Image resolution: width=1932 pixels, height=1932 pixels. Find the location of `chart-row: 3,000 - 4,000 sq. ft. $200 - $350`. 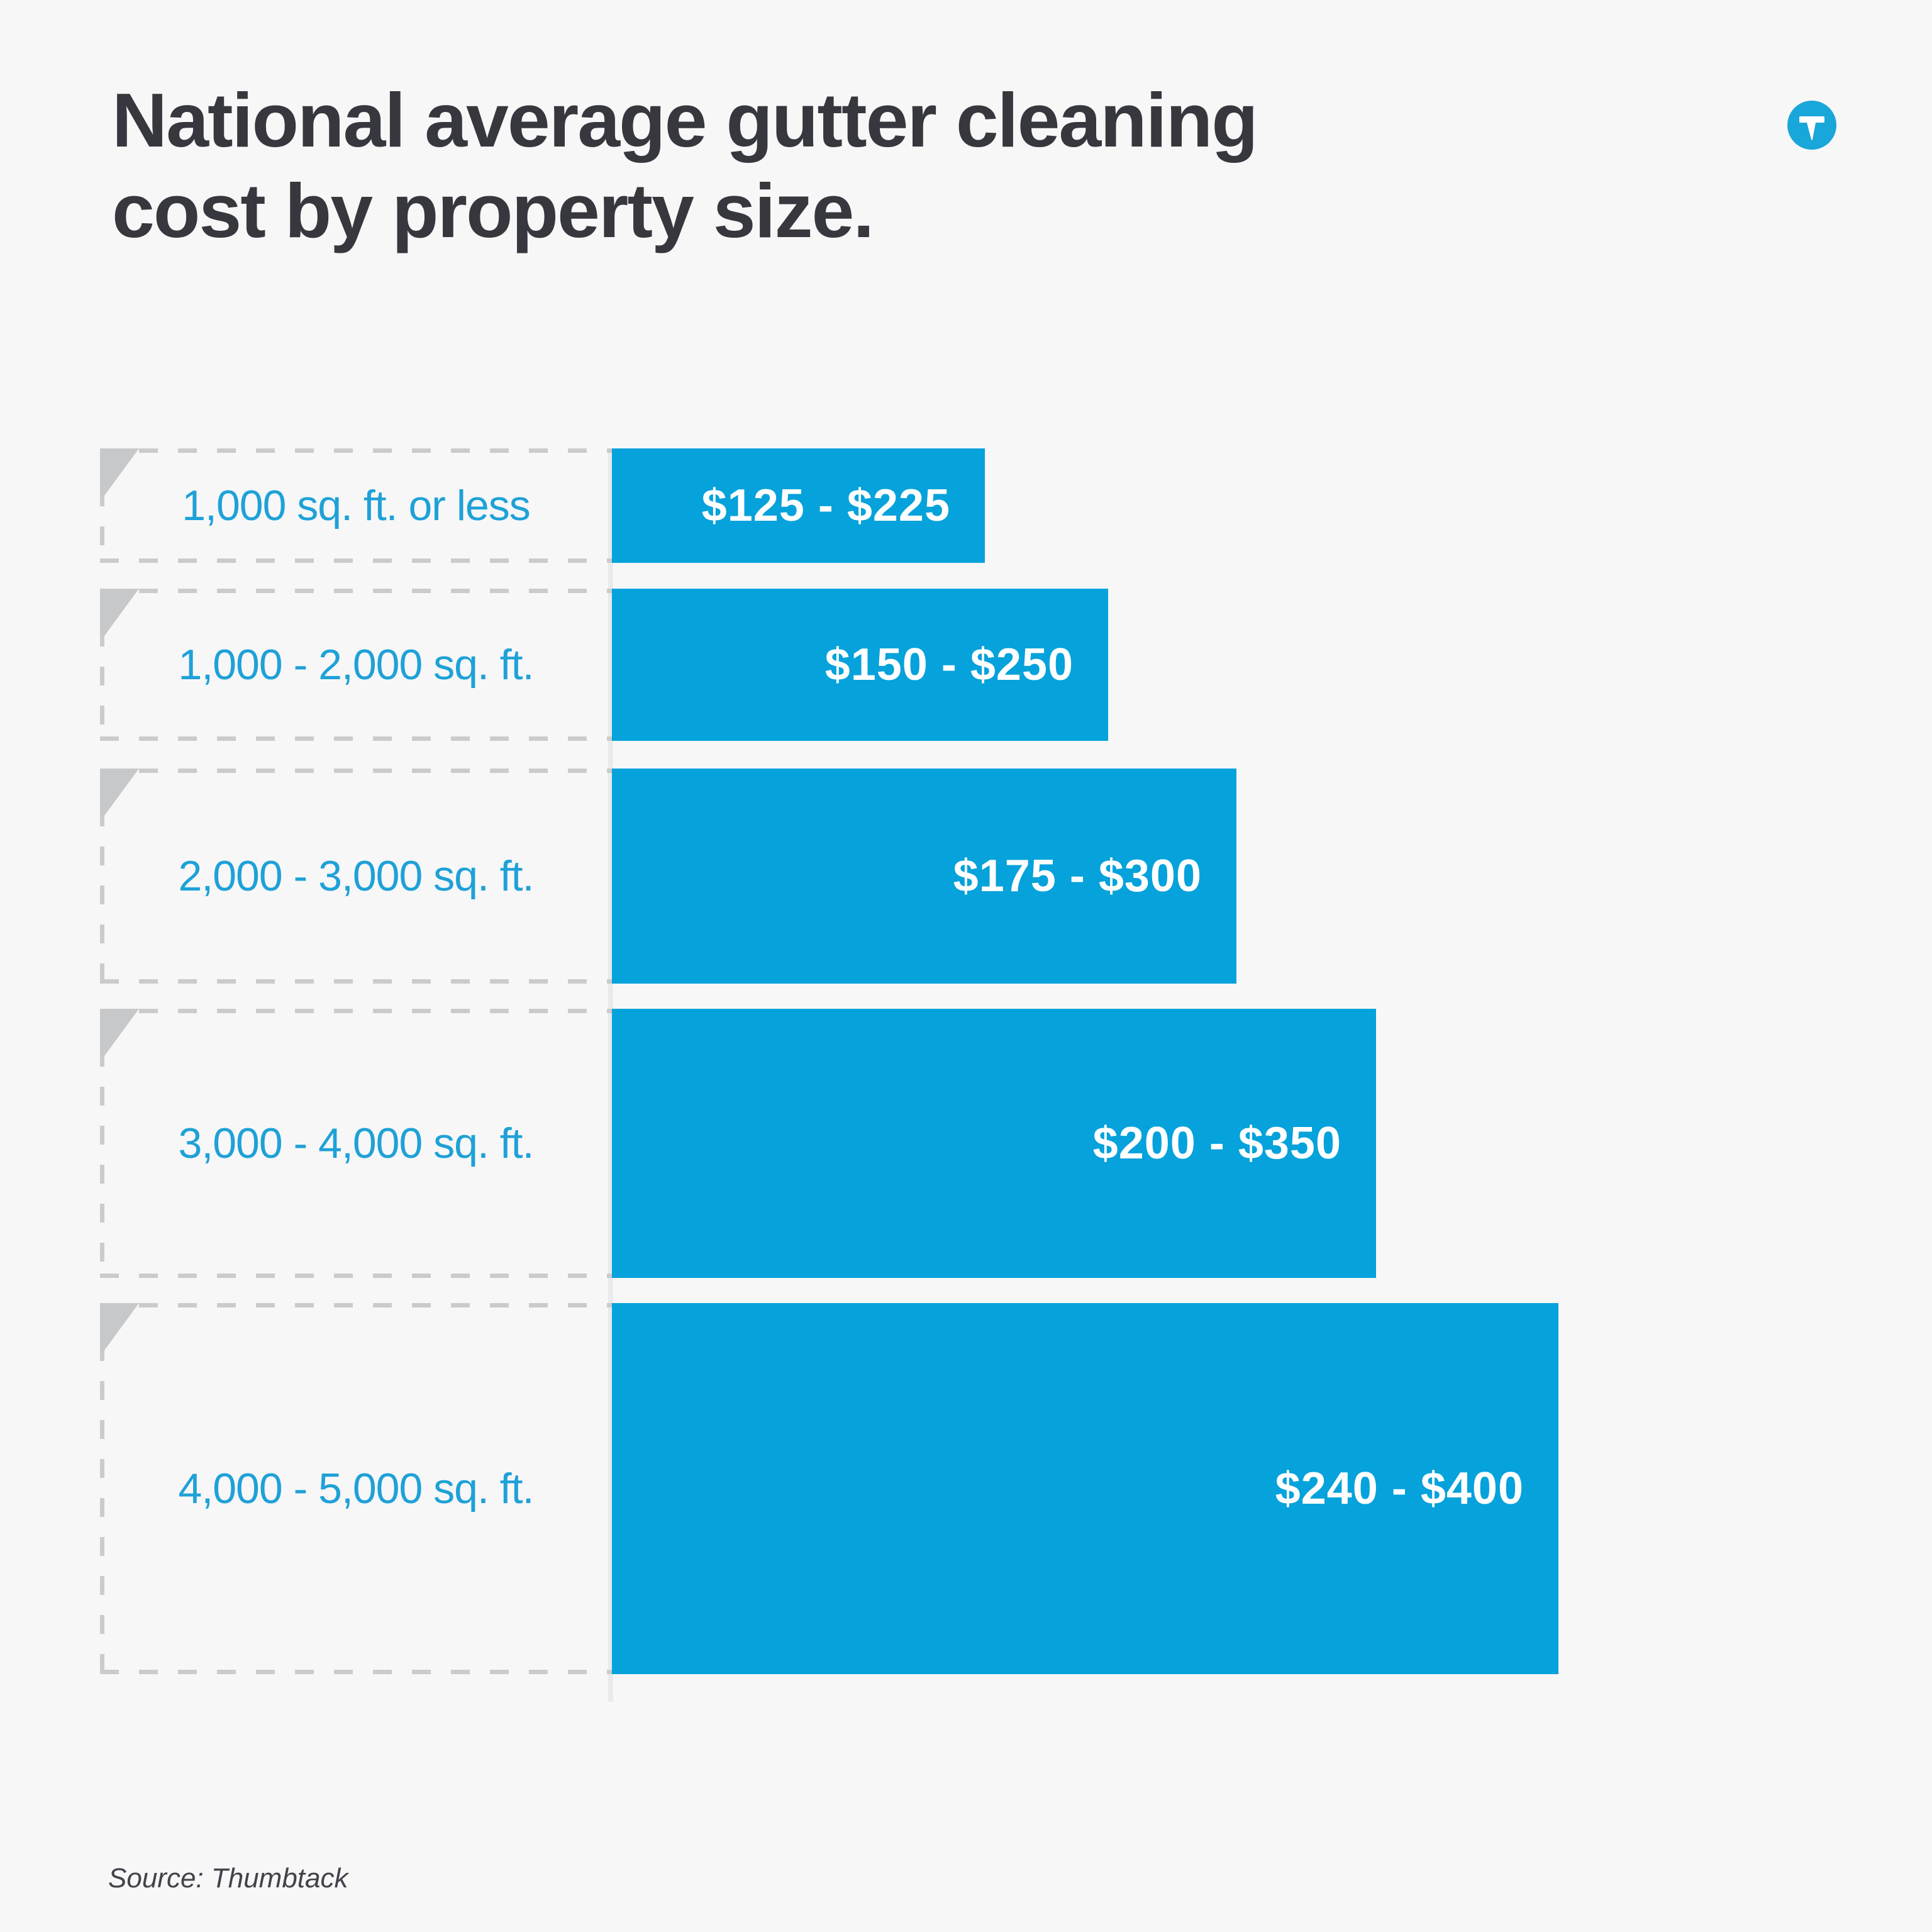

chart-row: 3,000 - 4,000 sq. ft. $200 - $350 is located at coordinates (854, 1143).